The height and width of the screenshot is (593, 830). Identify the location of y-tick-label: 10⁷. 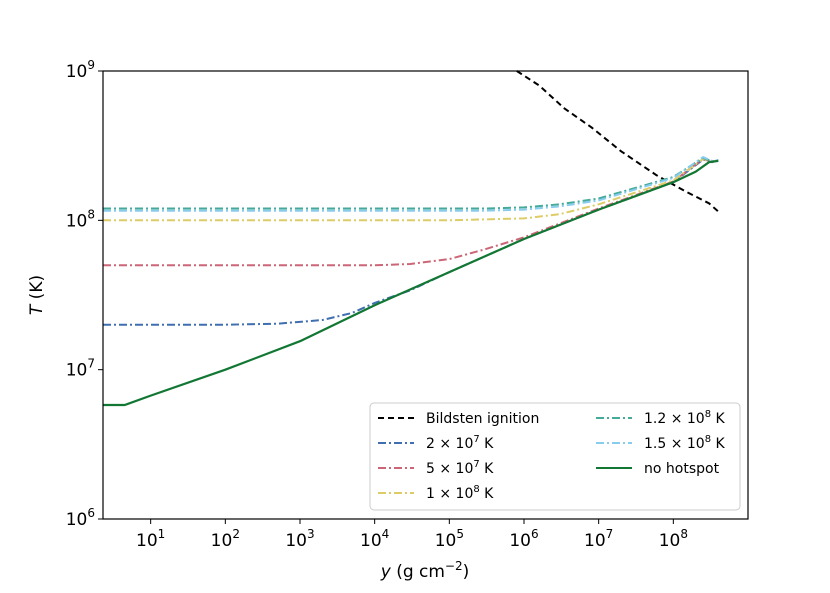
(80, 369).